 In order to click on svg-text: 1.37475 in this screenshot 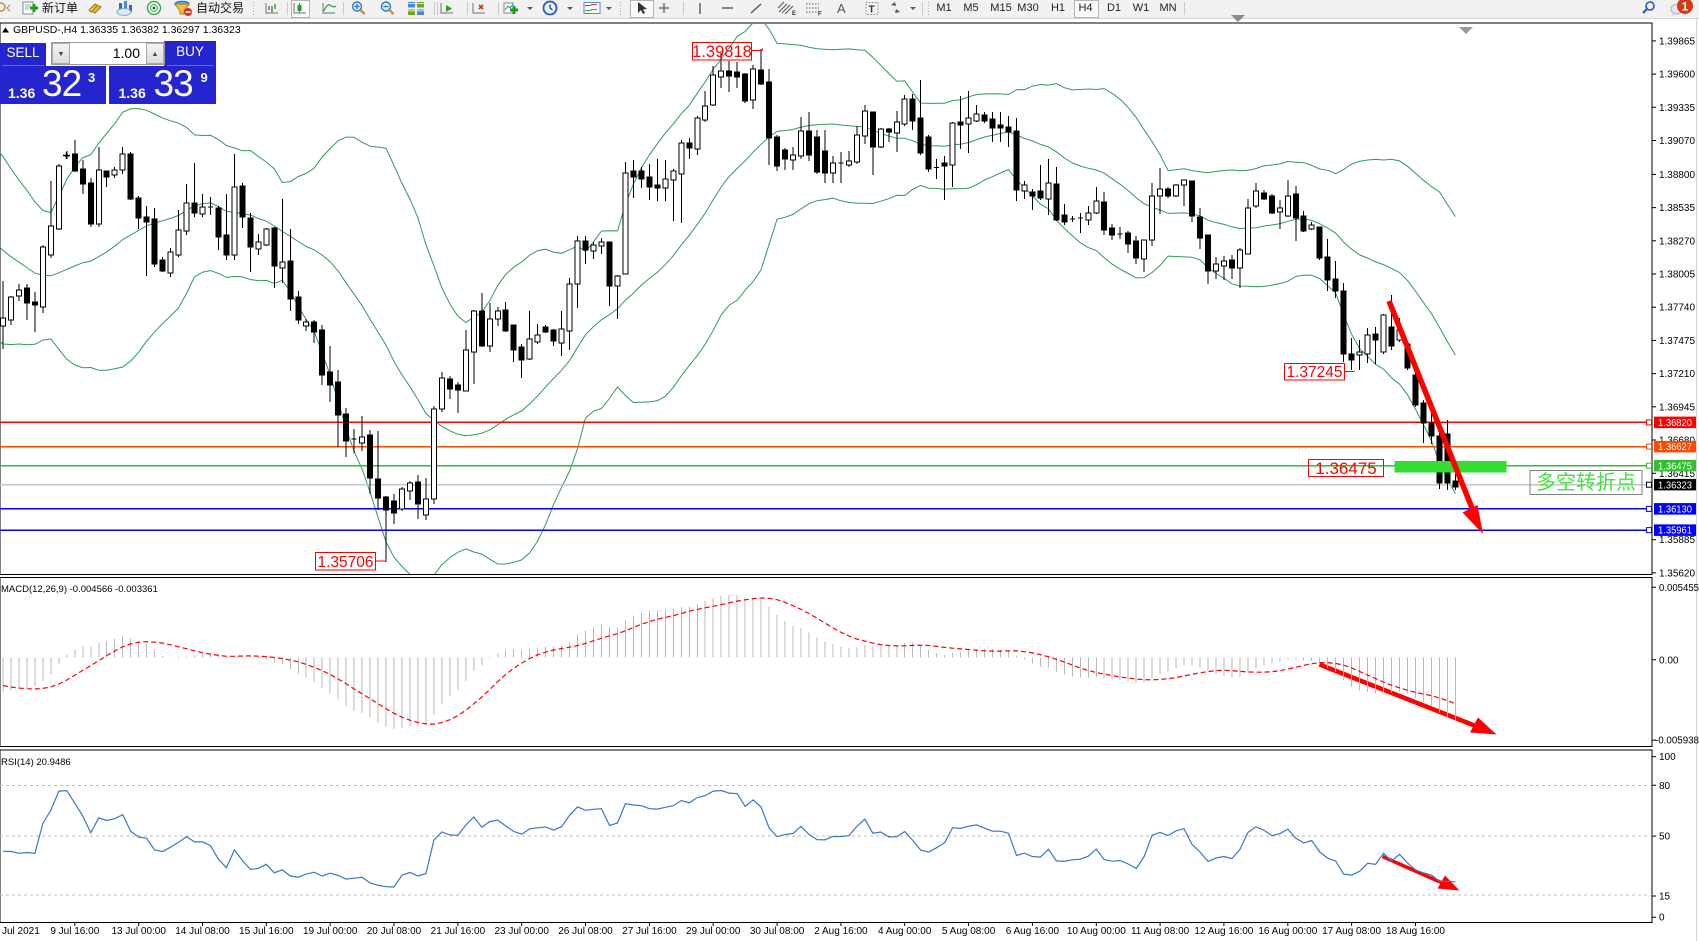, I will do `click(1677, 341)`.